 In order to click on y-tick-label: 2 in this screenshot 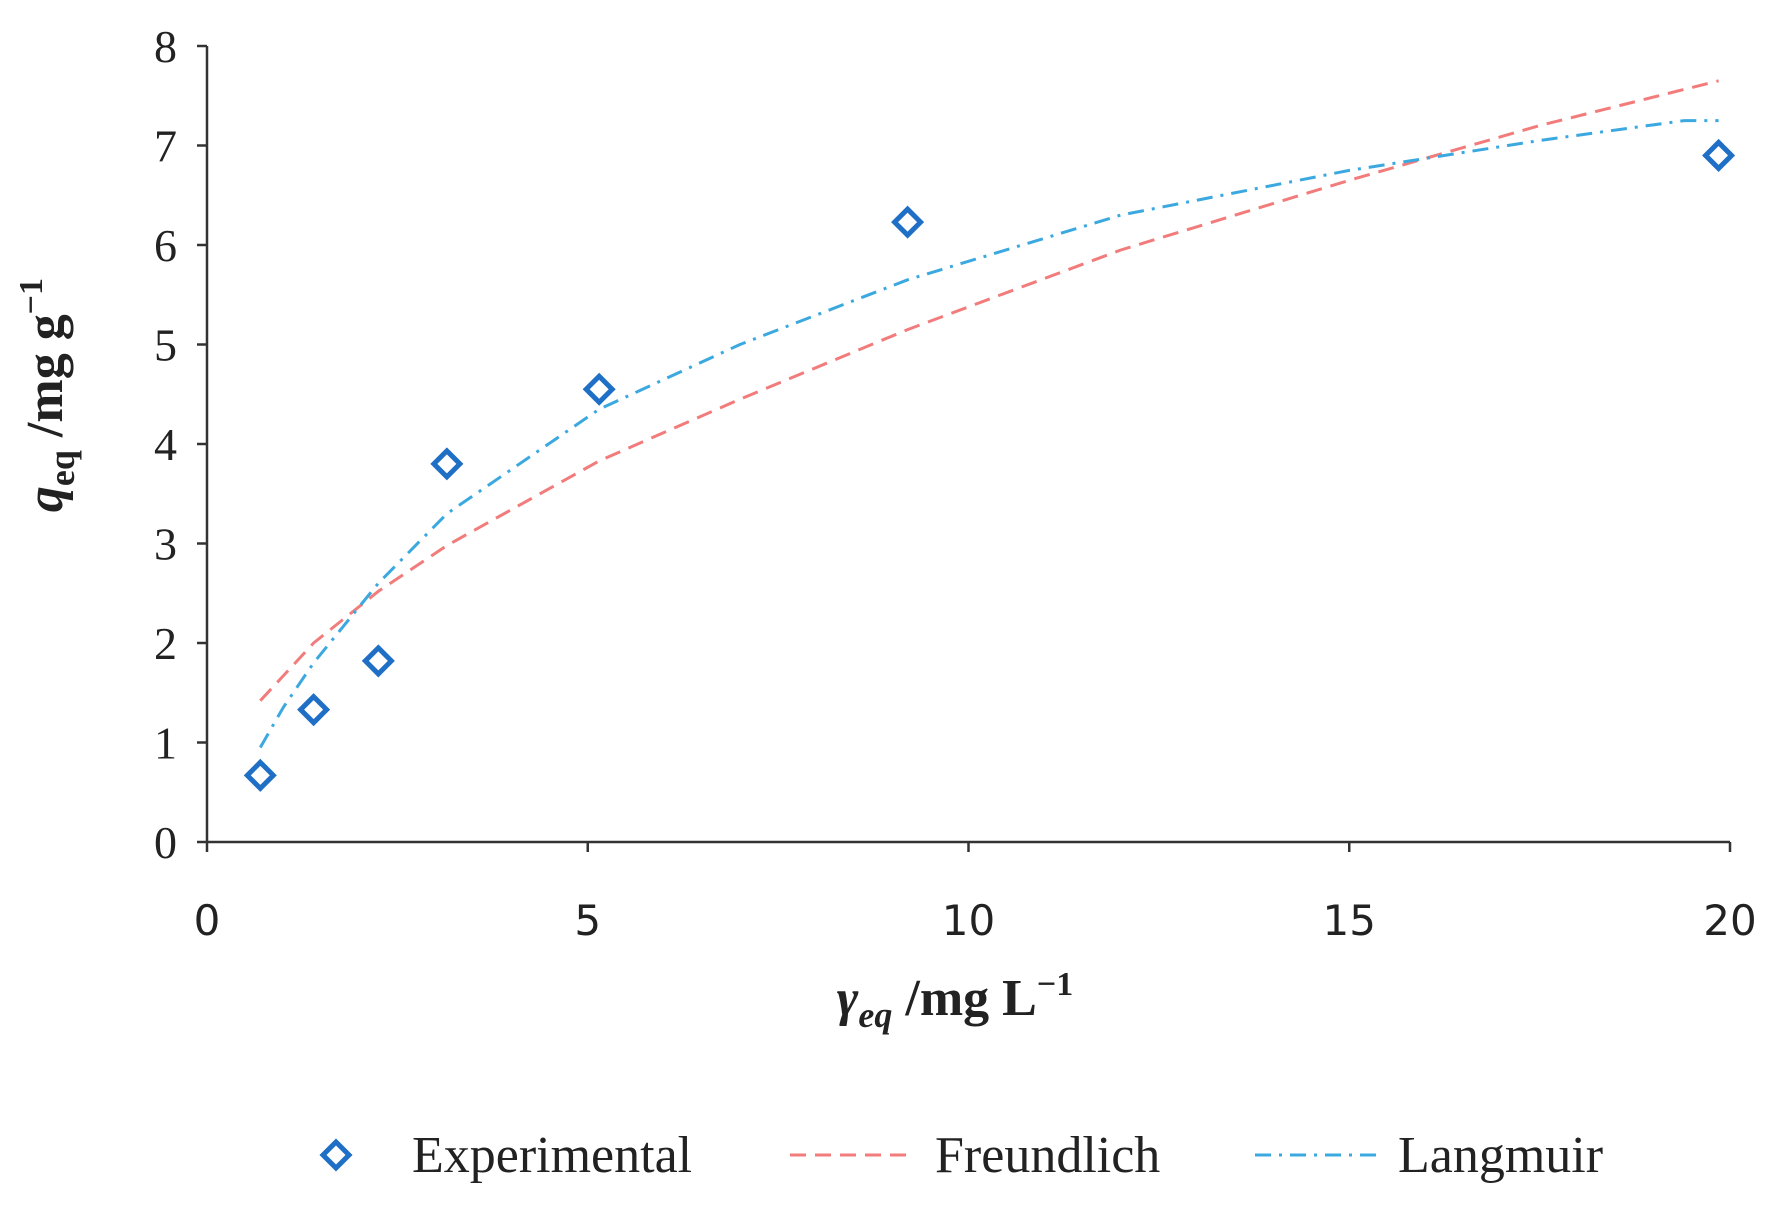, I will do `click(165, 643)`.